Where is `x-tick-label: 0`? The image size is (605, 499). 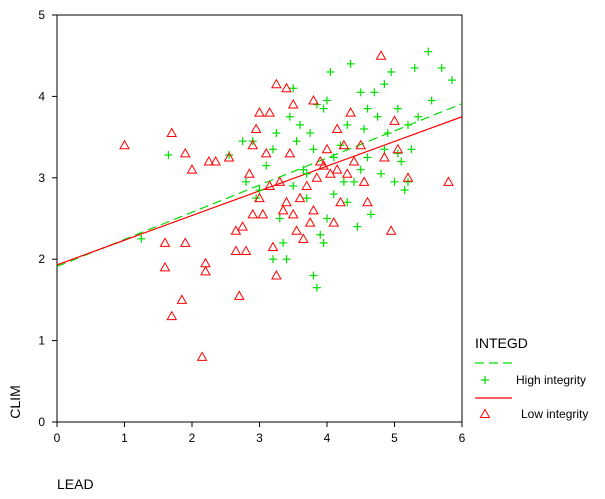
x-tick-label: 0 is located at coordinates (57, 438).